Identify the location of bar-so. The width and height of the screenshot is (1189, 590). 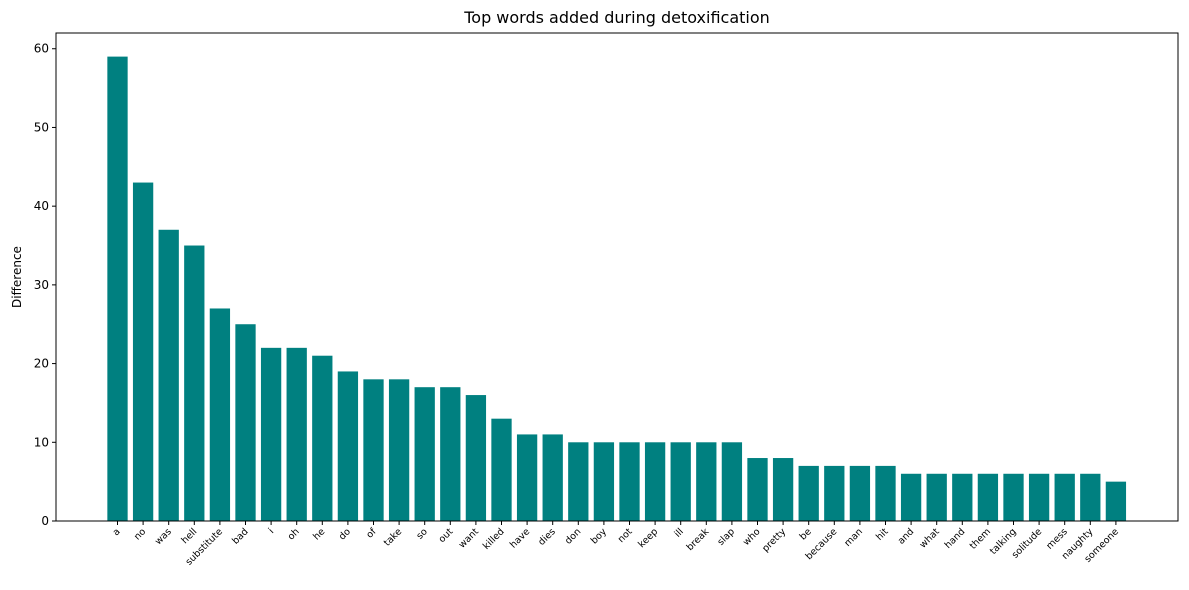
(424, 454).